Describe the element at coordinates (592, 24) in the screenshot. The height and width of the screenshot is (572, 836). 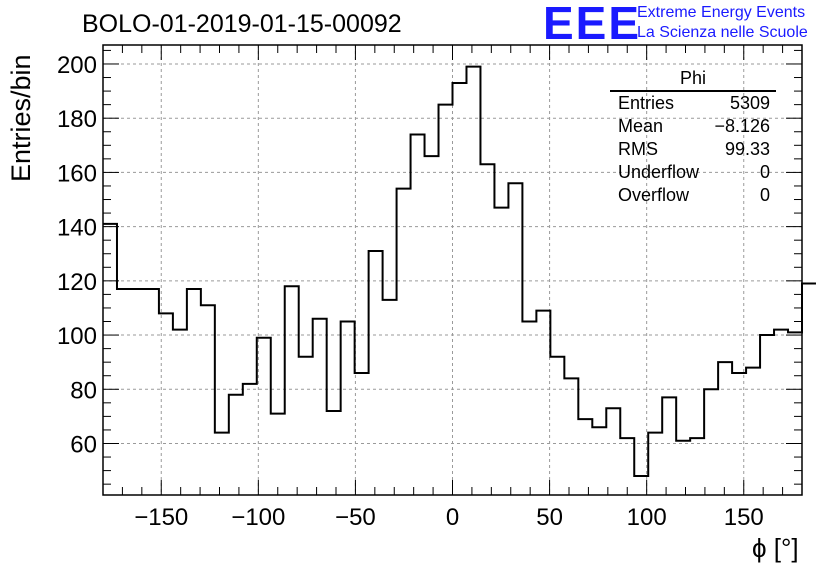
I see `eee-logo: EEE` at that location.